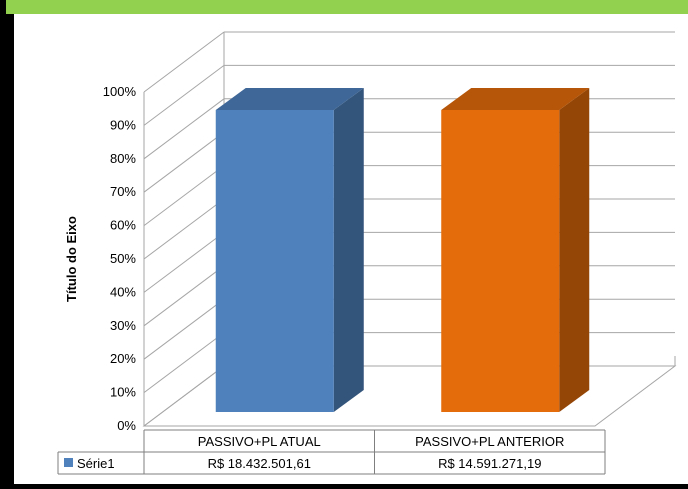 The width and height of the screenshot is (688, 489). Describe the element at coordinates (123, 358) in the screenshot. I see `y-tick-label: 20%` at that location.